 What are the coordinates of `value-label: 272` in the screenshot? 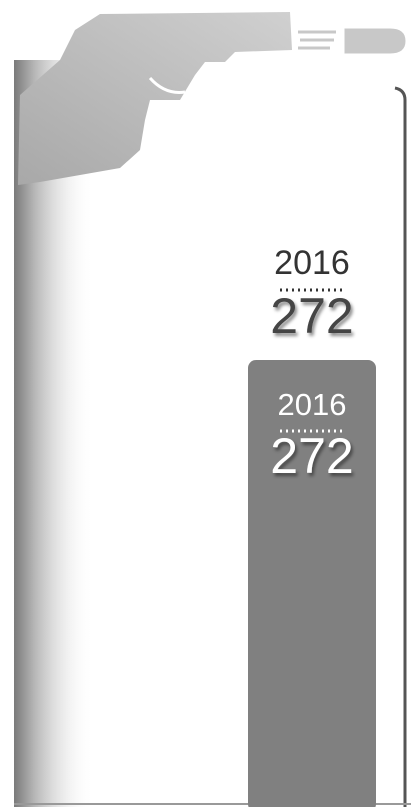 It's located at (311, 316).